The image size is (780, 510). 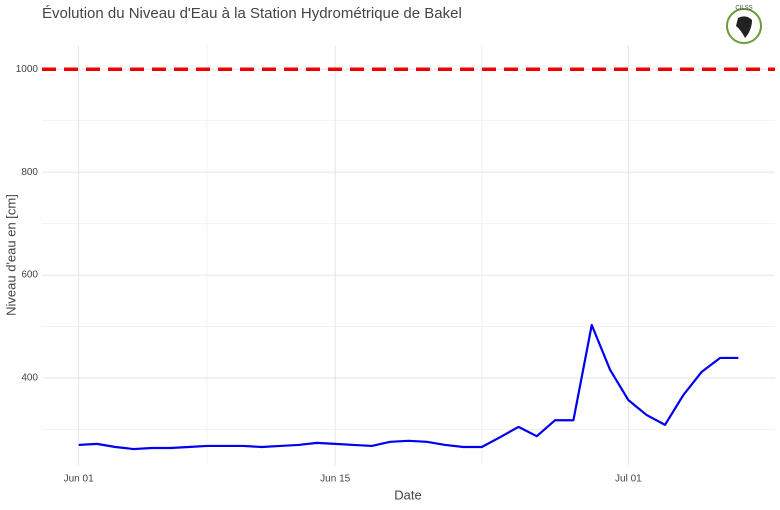 I want to click on y-axis-label: Niveau d'eau en [cm], so click(x=10, y=255).